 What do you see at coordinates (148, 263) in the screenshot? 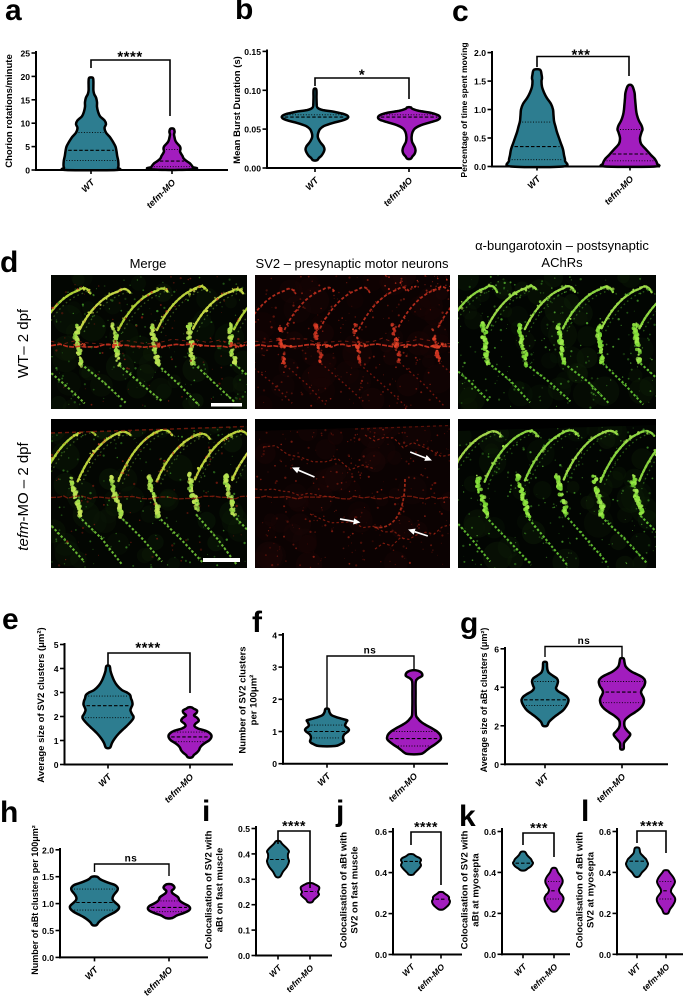
I see `svg-text: Merge` at bounding box center [148, 263].